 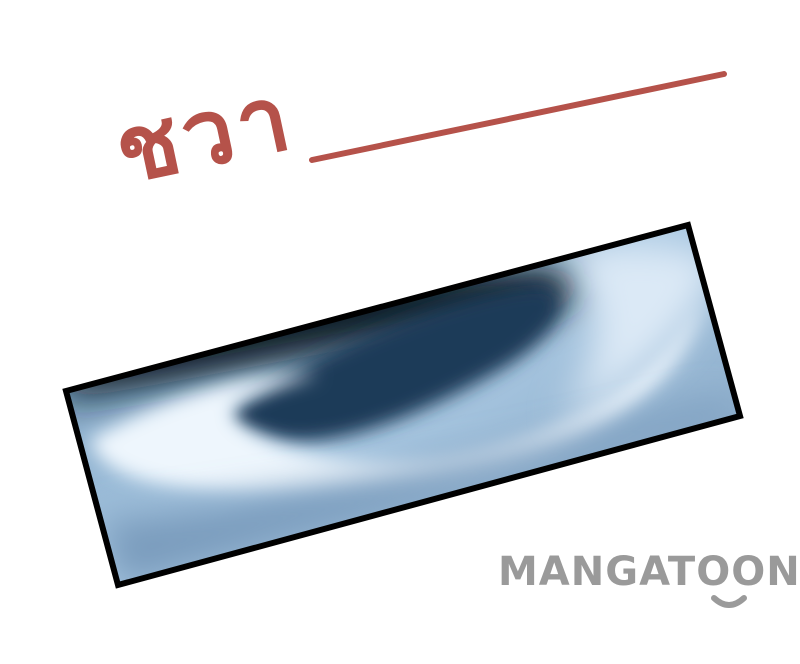 I want to click on watermark-logo: MANGATOON, so click(x=649, y=572).